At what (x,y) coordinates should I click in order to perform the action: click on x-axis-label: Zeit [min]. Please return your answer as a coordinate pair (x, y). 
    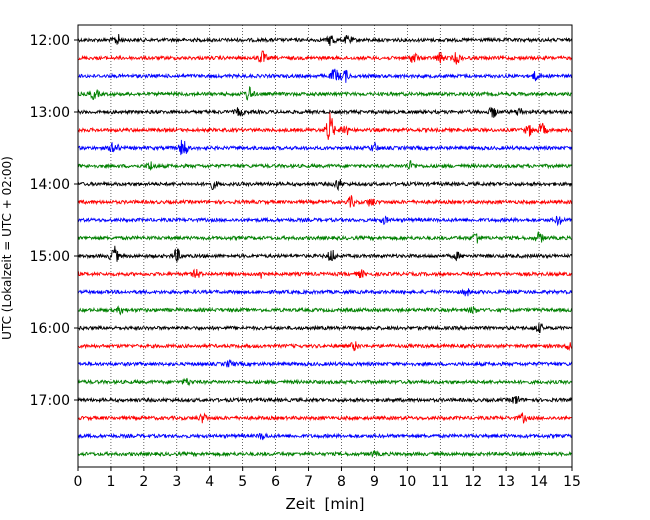
    Looking at the image, I should click on (324, 504).